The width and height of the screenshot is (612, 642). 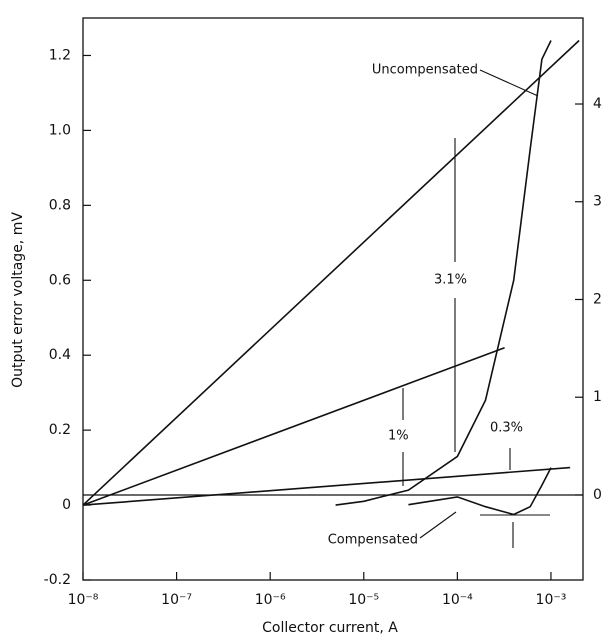 I want to click on y2-tick-label: 2, so click(x=597, y=299).